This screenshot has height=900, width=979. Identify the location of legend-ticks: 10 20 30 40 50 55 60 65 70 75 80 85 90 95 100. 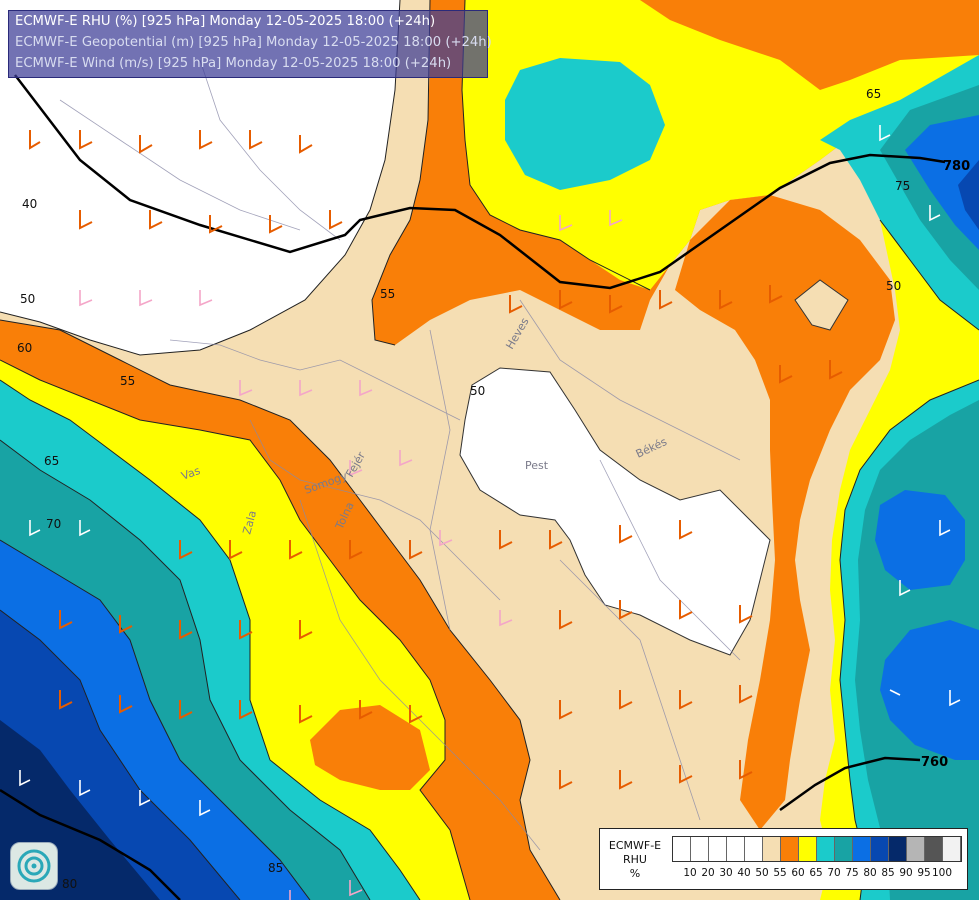
(817, 874).